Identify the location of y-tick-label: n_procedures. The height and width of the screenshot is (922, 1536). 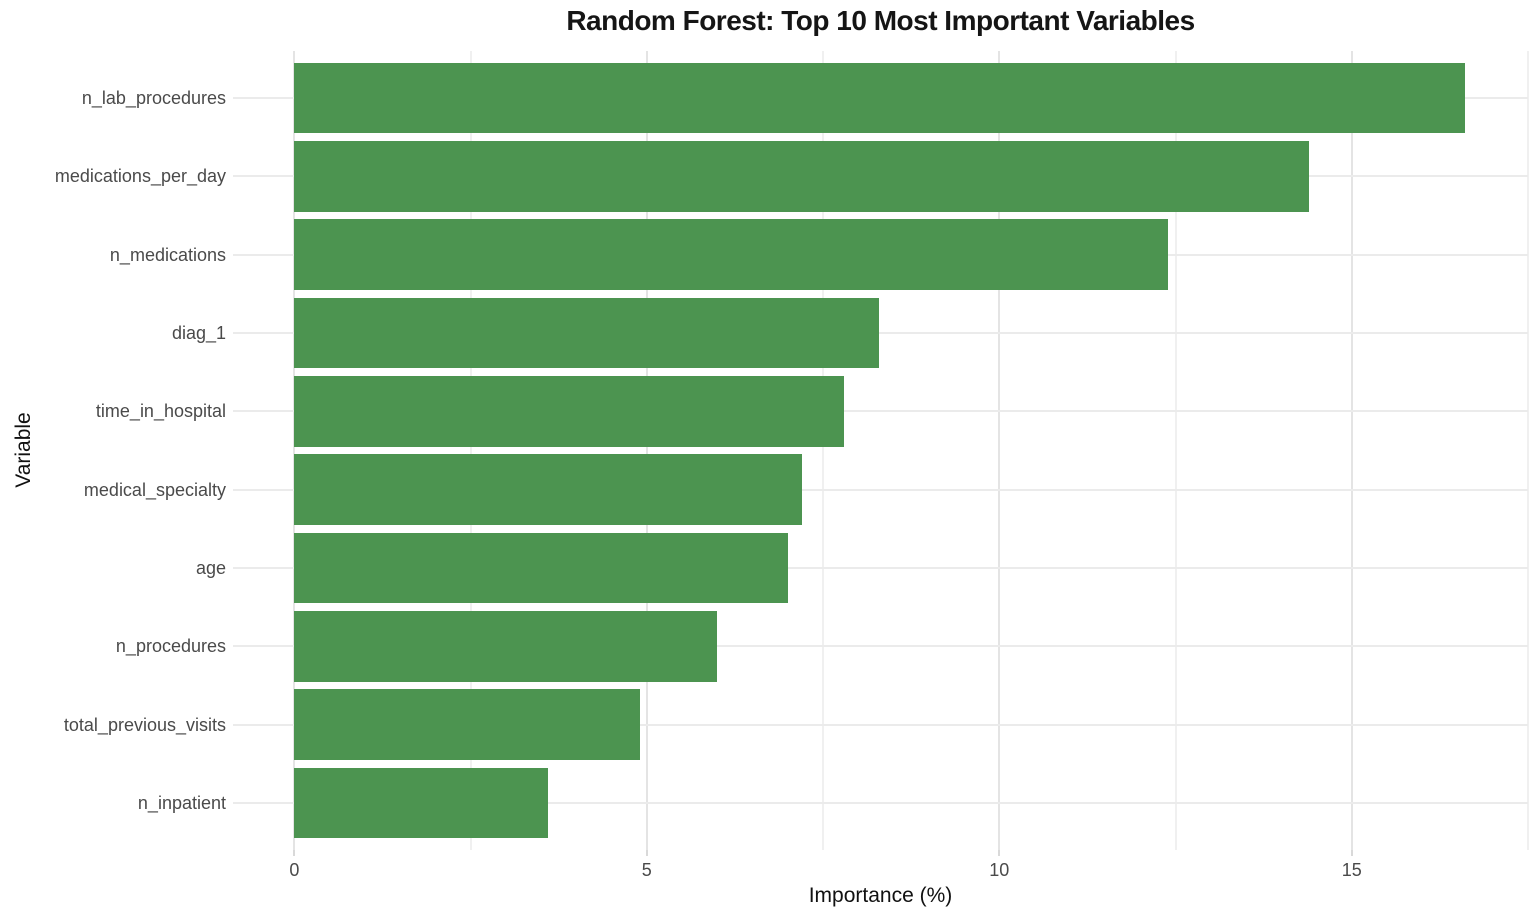
(170, 646).